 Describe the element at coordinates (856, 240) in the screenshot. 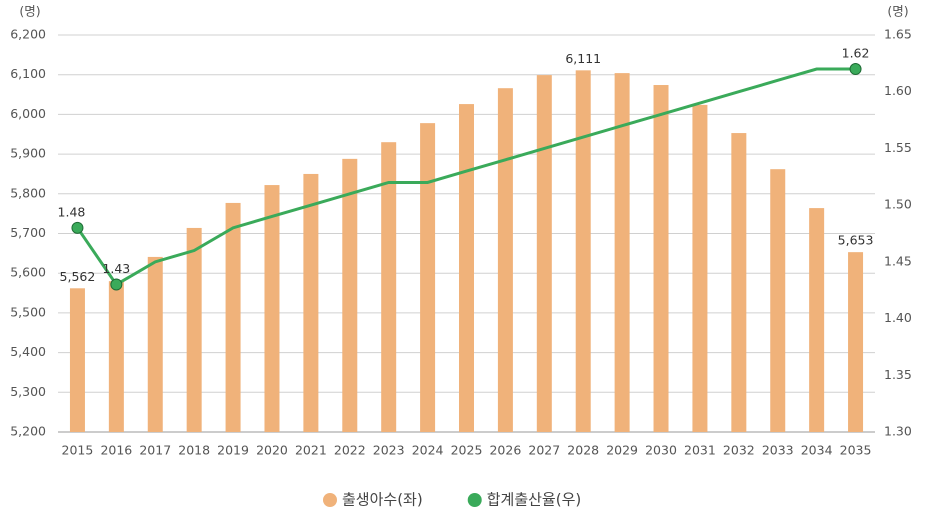

I see `data-label: 5,653` at that location.